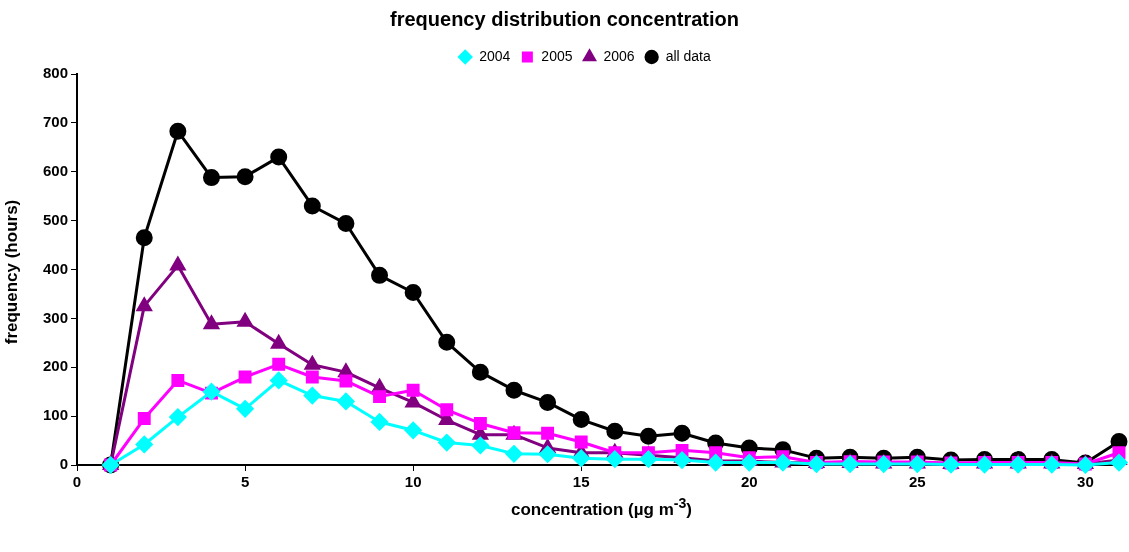 This screenshot has width=1129, height=552. Describe the element at coordinates (749, 482) in the screenshot. I see `x-tick-label: 20` at that location.